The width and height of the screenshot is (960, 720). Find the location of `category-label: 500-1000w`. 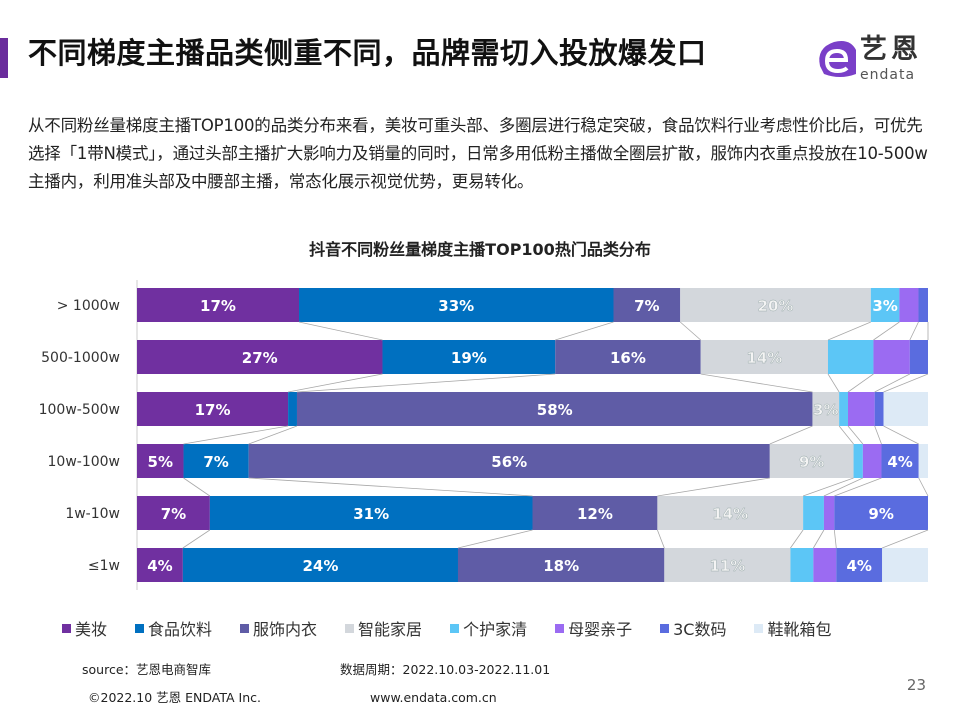

category-label: 500-1000w is located at coordinates (80, 358).